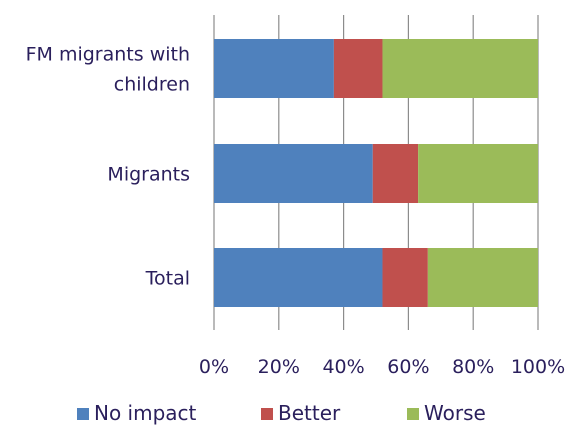 This screenshot has height=428, width=568. What do you see at coordinates (382, 367) in the screenshot?
I see `x-tick-labels: 0% 20% 40% 60% 80% 100%` at bounding box center [382, 367].